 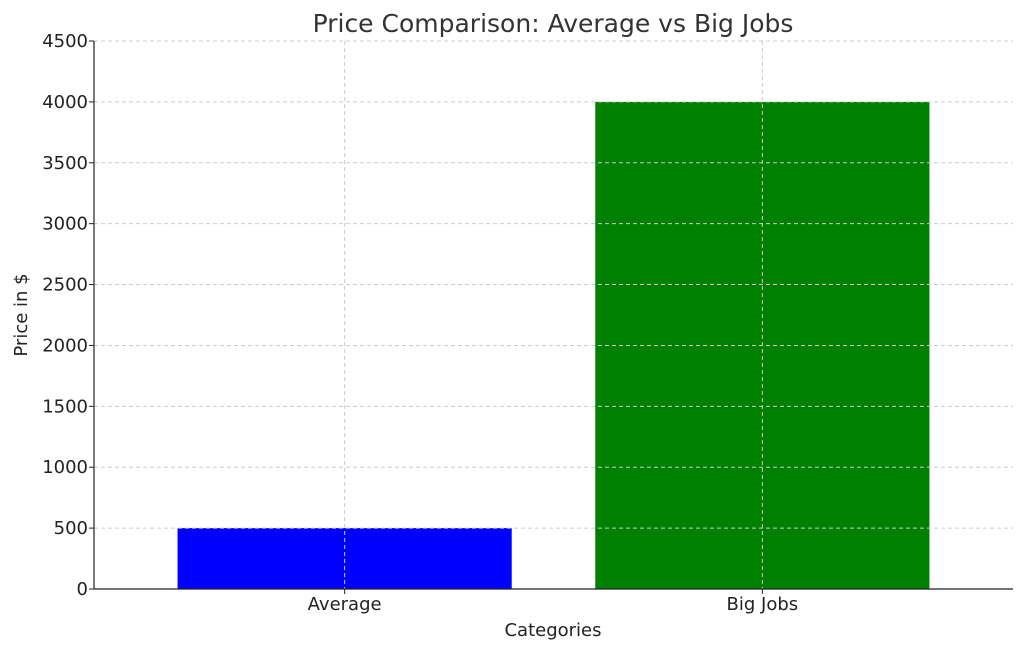 I want to click on x-axis-label: Categories, so click(x=552, y=630).